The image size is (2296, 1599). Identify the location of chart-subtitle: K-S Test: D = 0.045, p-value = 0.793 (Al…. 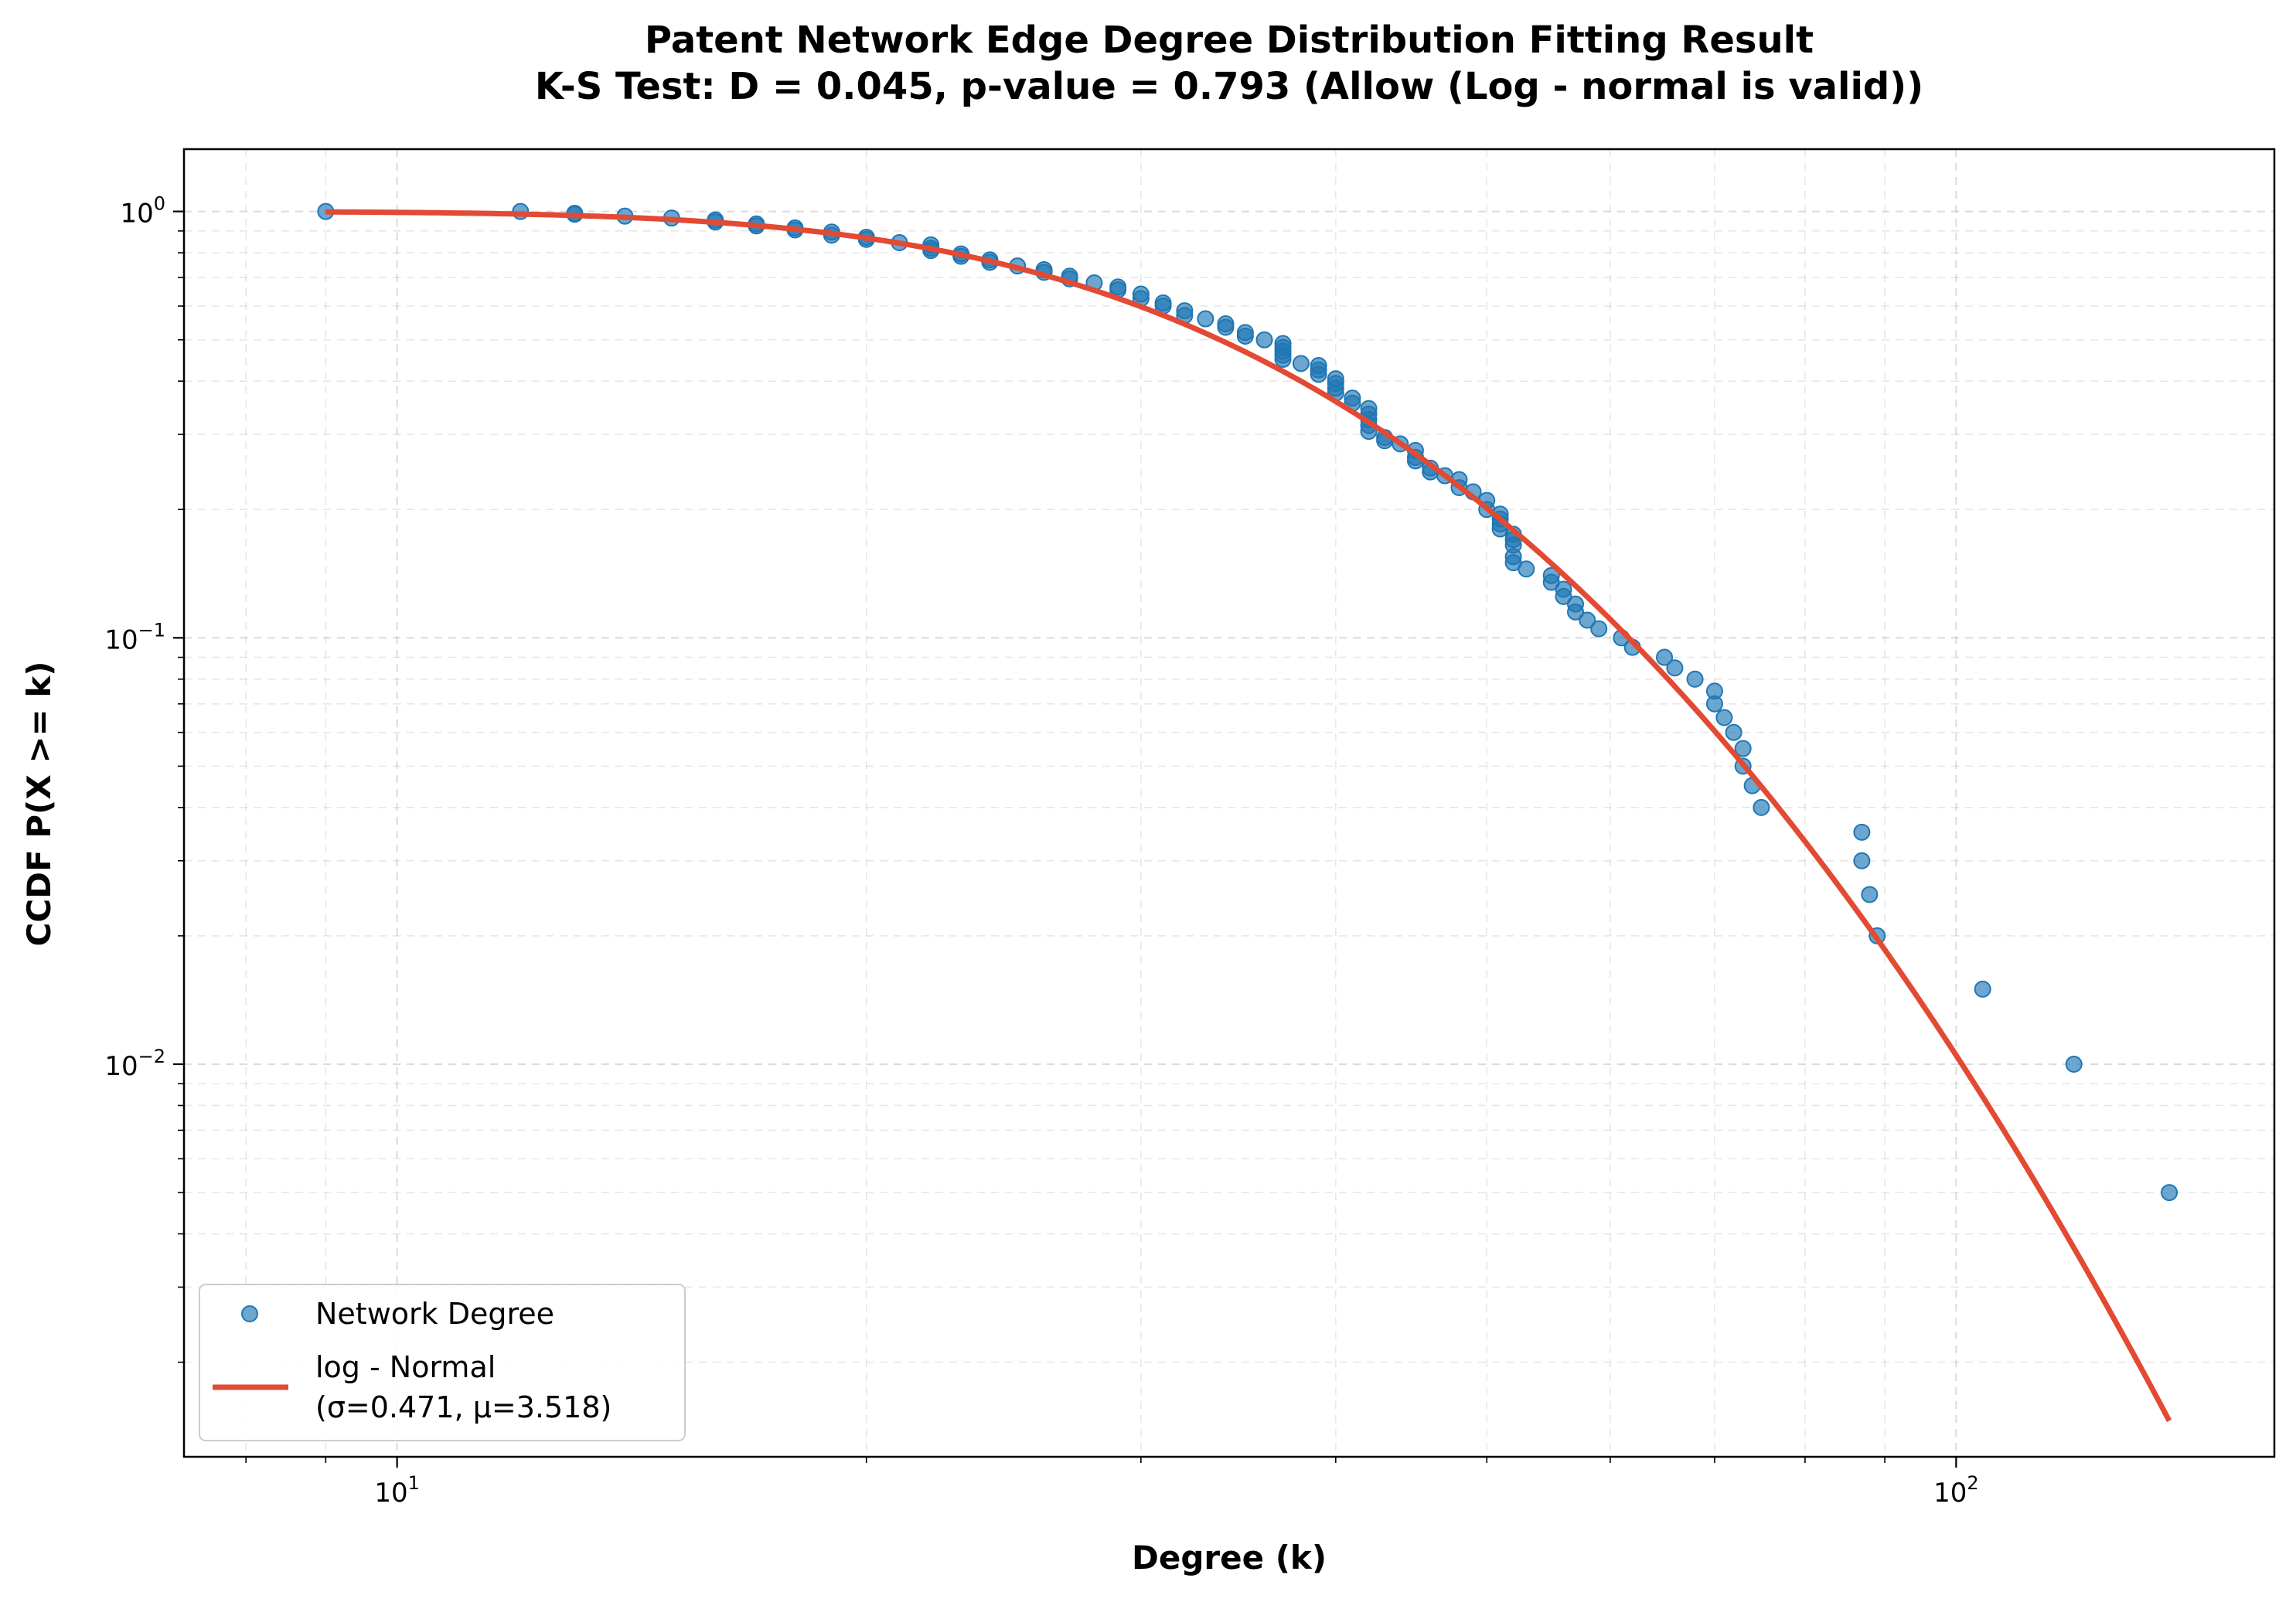
(1229, 86).